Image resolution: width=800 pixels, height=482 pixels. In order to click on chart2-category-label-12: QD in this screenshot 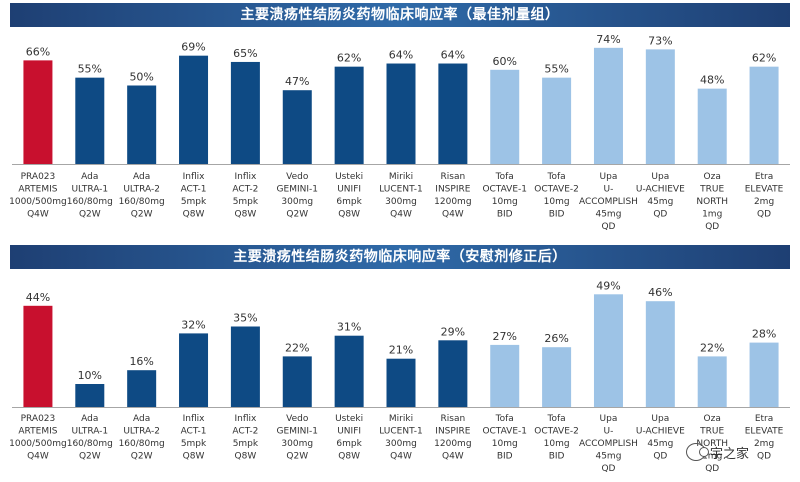, I will do `click(608, 469)`.